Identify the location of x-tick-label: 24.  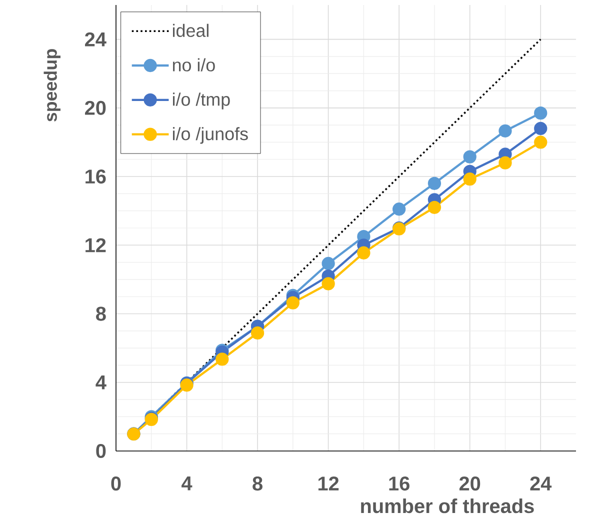
(541, 483).